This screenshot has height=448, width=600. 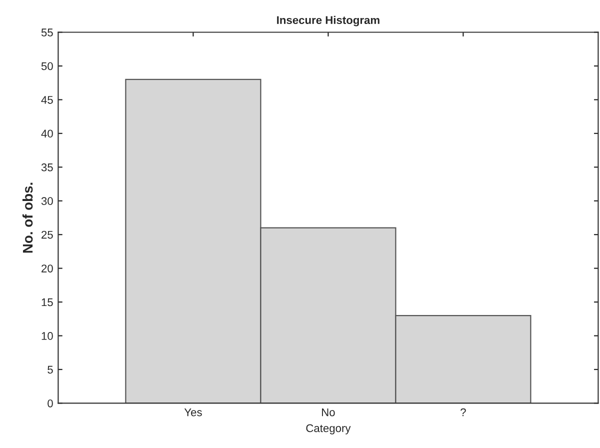 I want to click on y-tick-label: 35, so click(x=47, y=167).